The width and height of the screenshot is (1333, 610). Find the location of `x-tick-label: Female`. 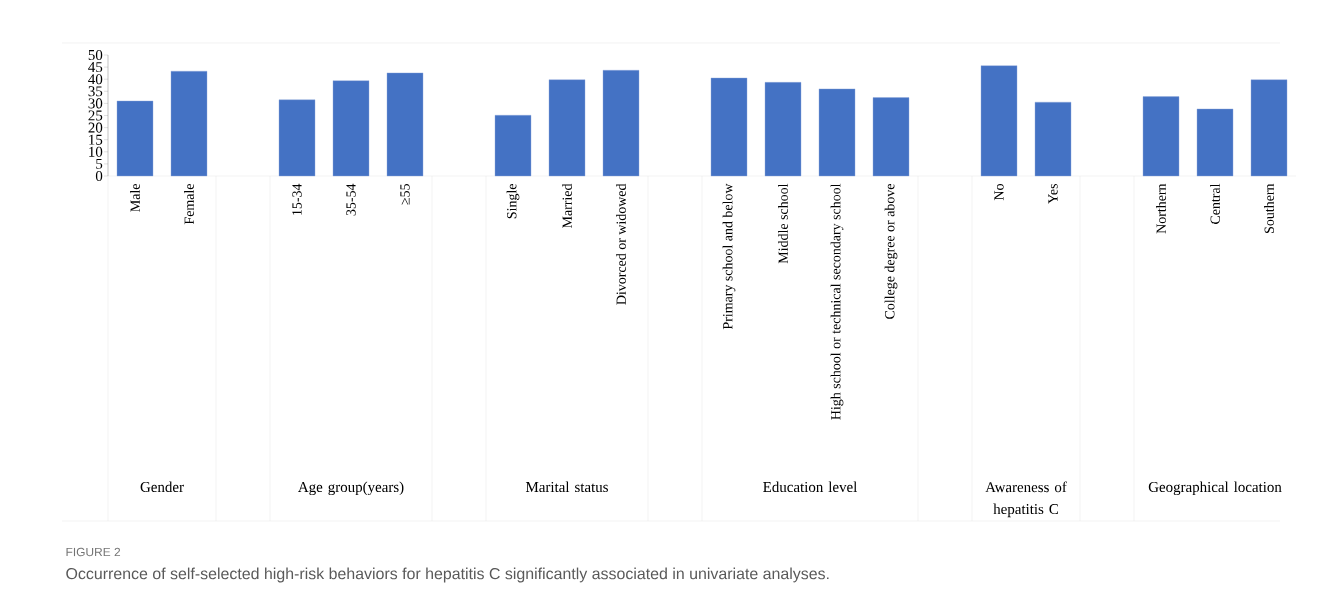

x-tick-label: Female is located at coordinates (189, 204).